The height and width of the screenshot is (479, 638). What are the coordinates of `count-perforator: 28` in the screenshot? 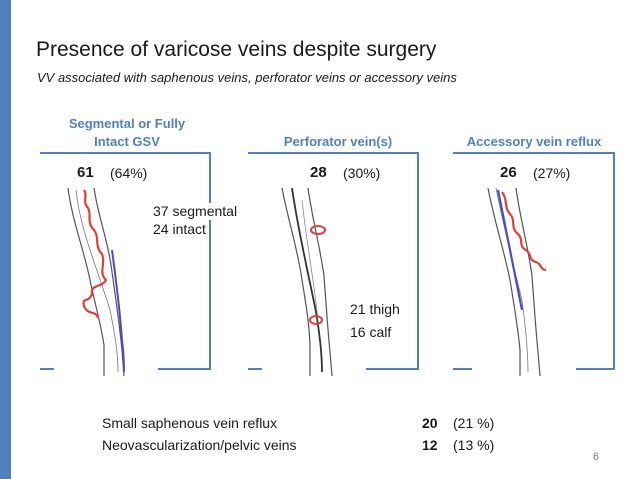 It's located at (318, 172).